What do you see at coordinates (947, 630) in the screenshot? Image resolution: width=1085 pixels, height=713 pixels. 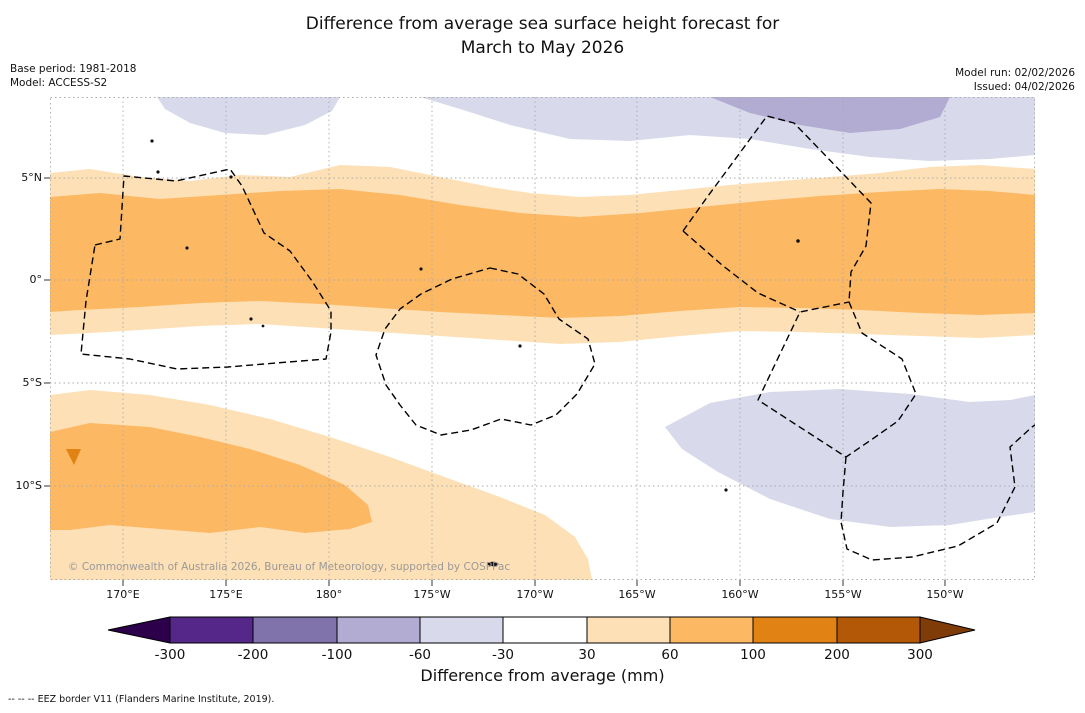 I see `colorbar-arrow-right` at bounding box center [947, 630].